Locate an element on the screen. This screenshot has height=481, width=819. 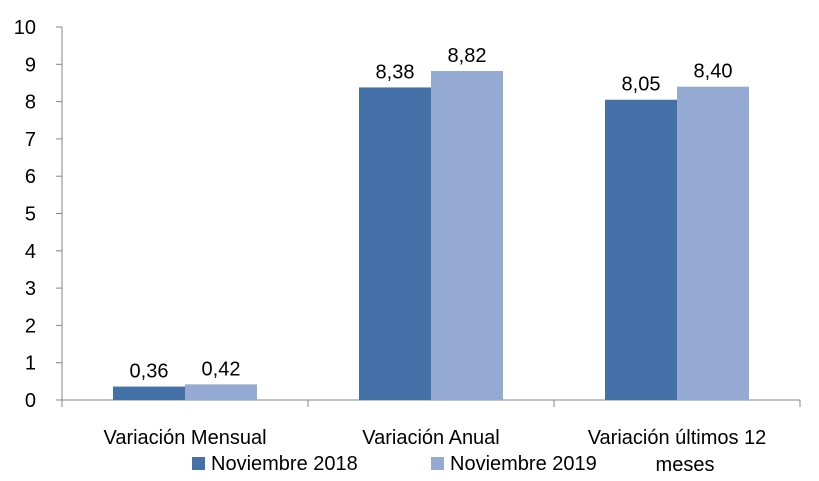
y-tick-label: 10 is located at coordinates (25, 28).